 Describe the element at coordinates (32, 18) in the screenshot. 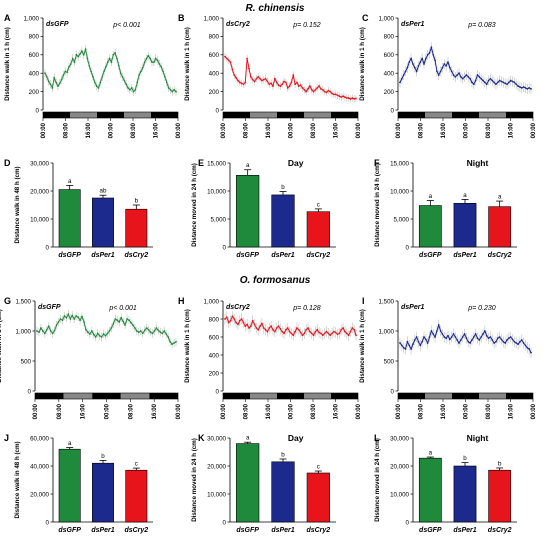

I see `y-tick-label: 1,000` at that location.